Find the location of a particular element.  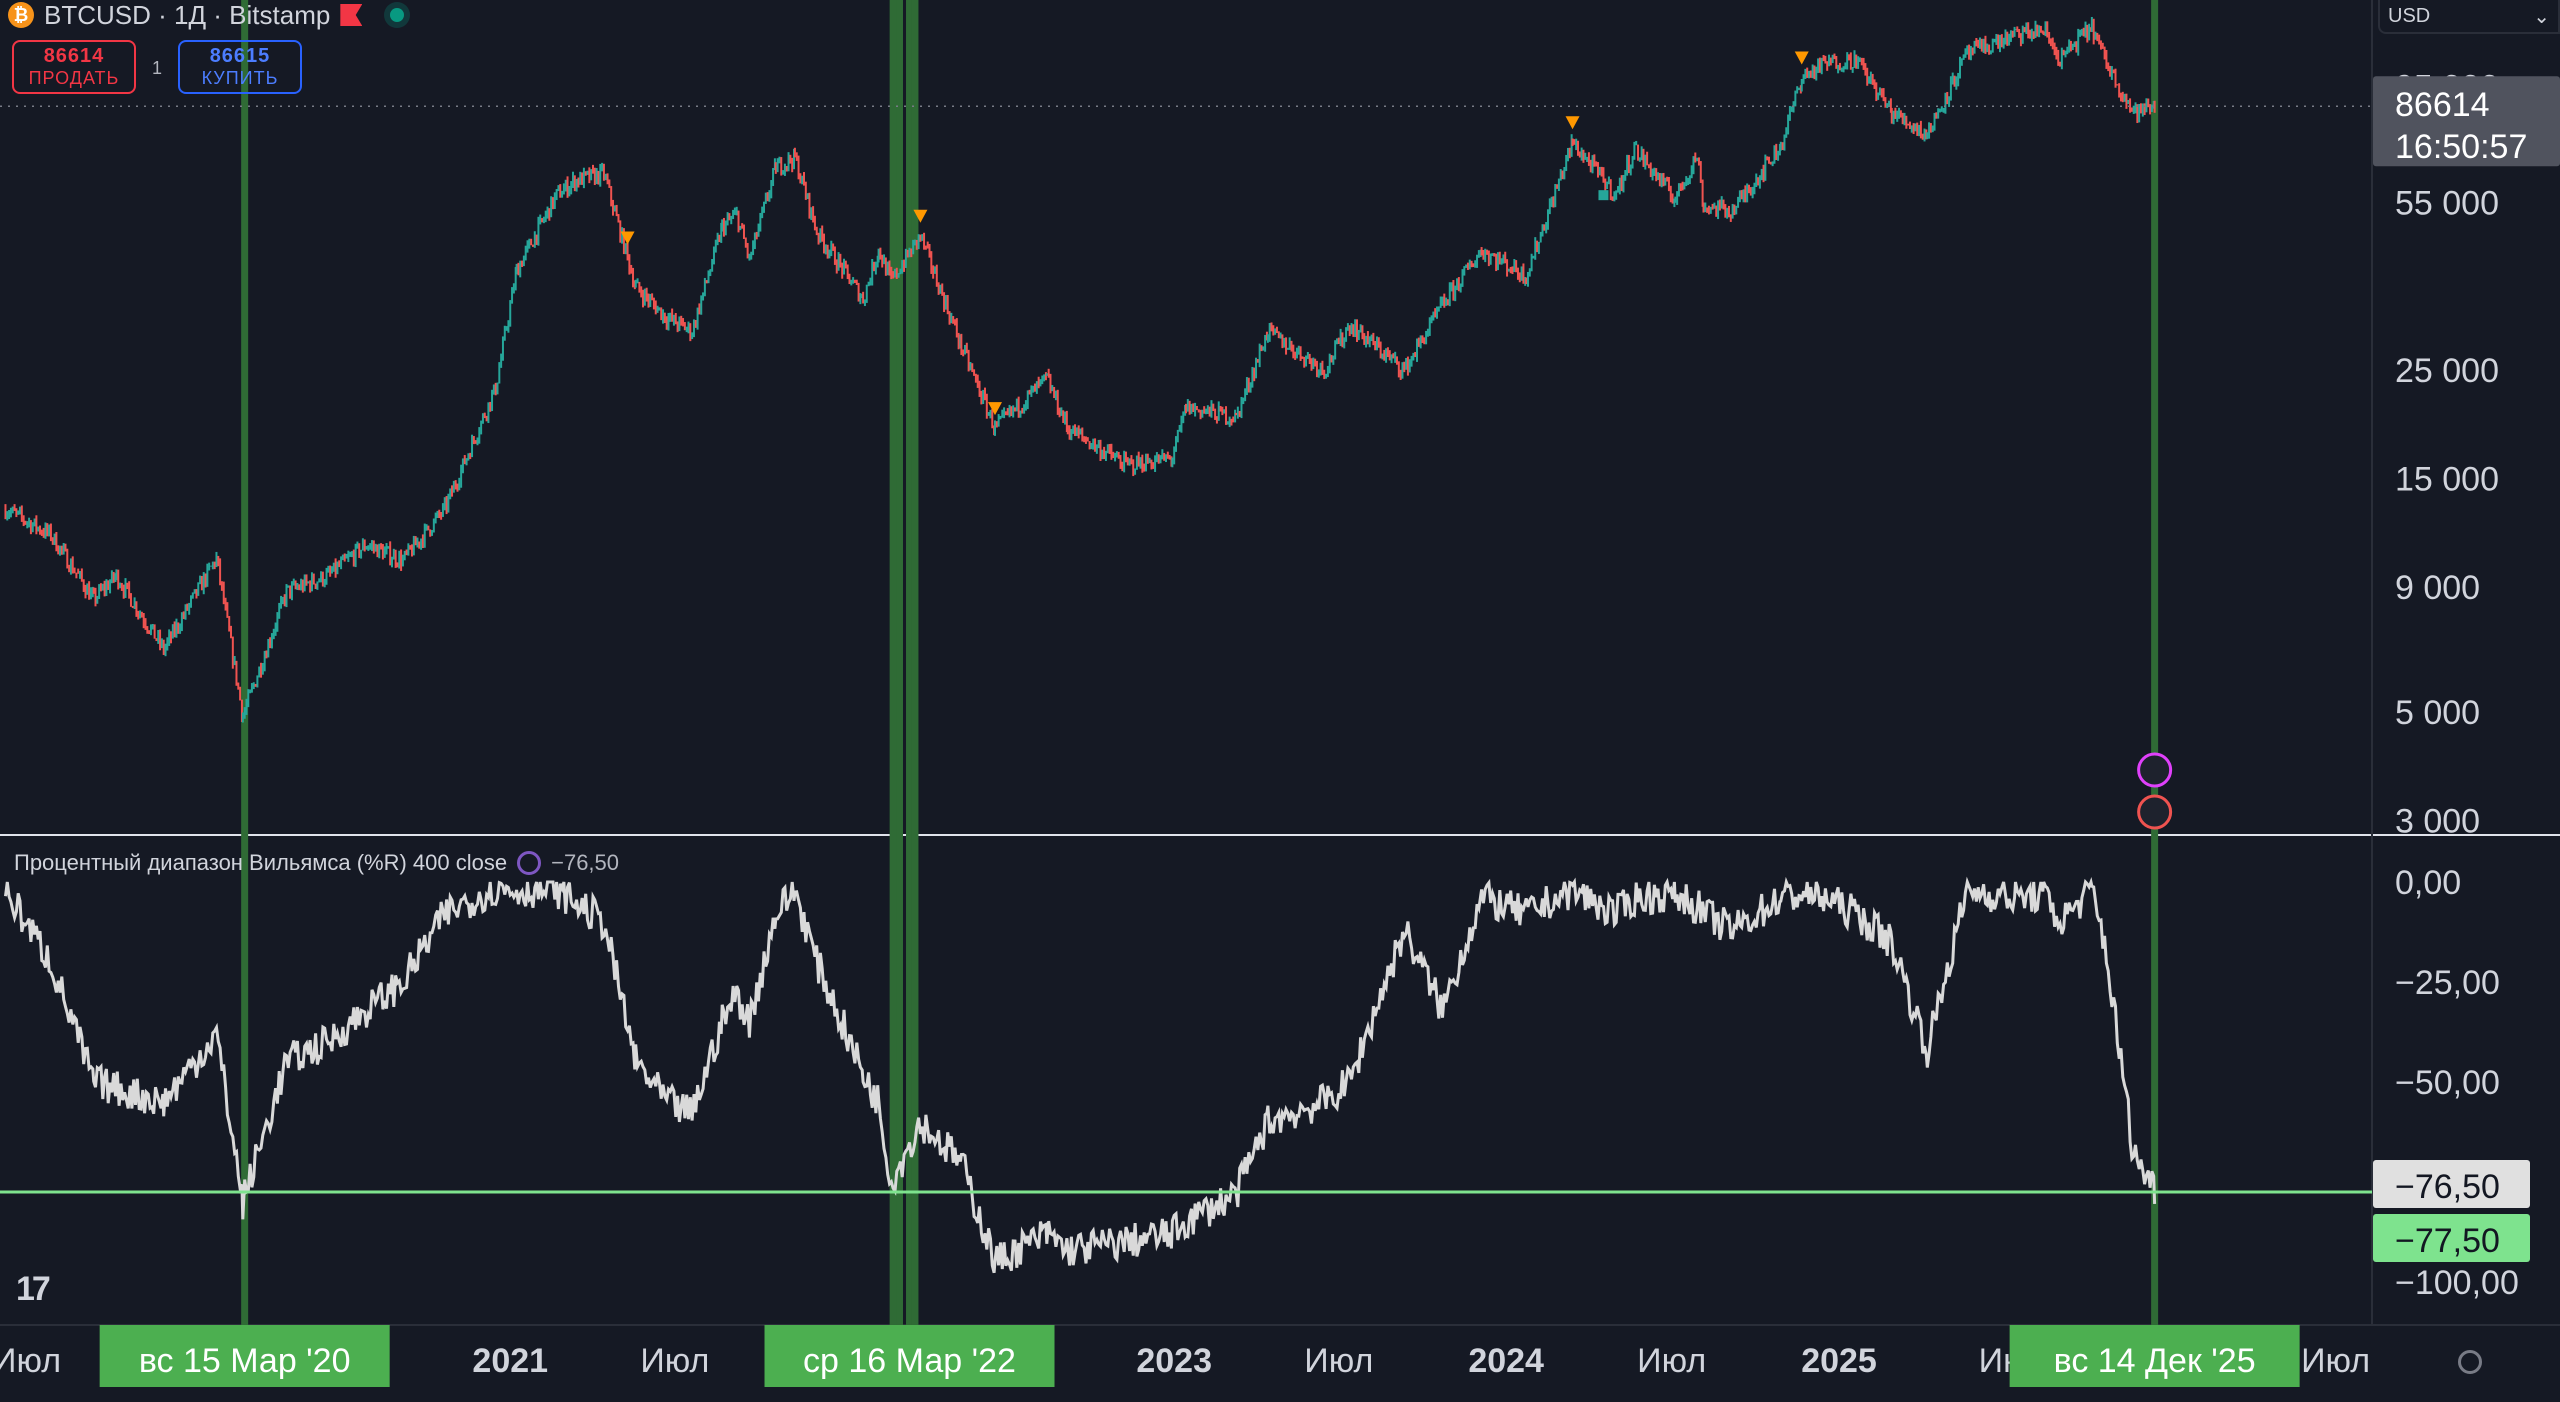

wr-threshold-label-bg is located at coordinates (2451, 1238).